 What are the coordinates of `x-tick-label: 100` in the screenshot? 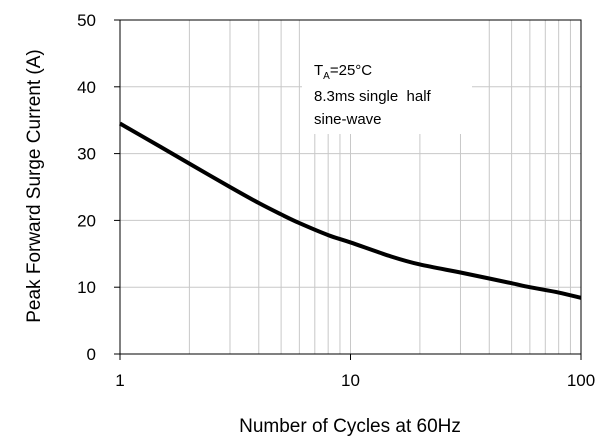 It's located at (581, 380).